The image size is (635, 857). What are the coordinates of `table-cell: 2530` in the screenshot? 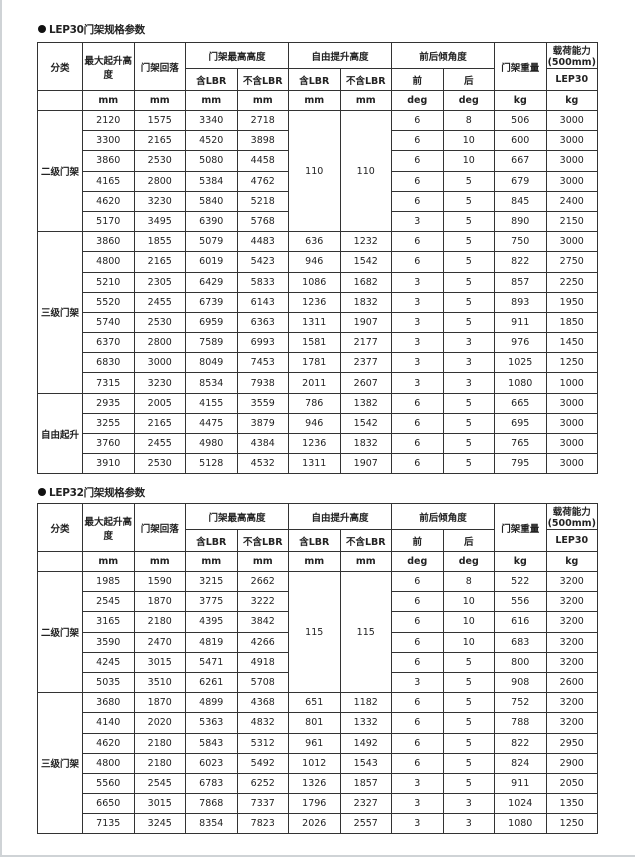 It's located at (159, 161).